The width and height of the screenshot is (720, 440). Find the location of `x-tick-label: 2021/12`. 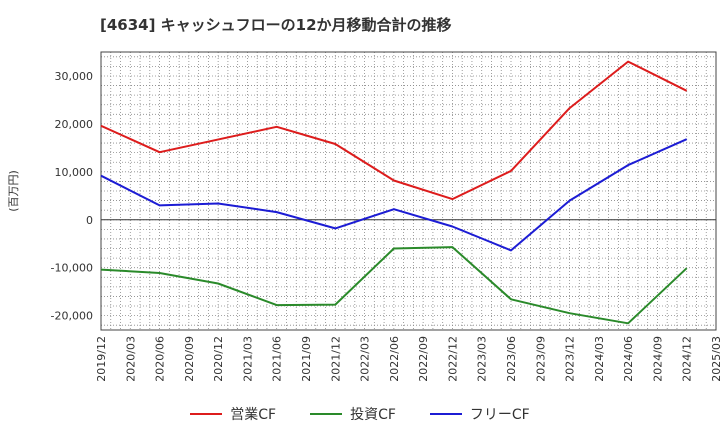

x-tick-label: 2021/12 is located at coordinates (335, 359).